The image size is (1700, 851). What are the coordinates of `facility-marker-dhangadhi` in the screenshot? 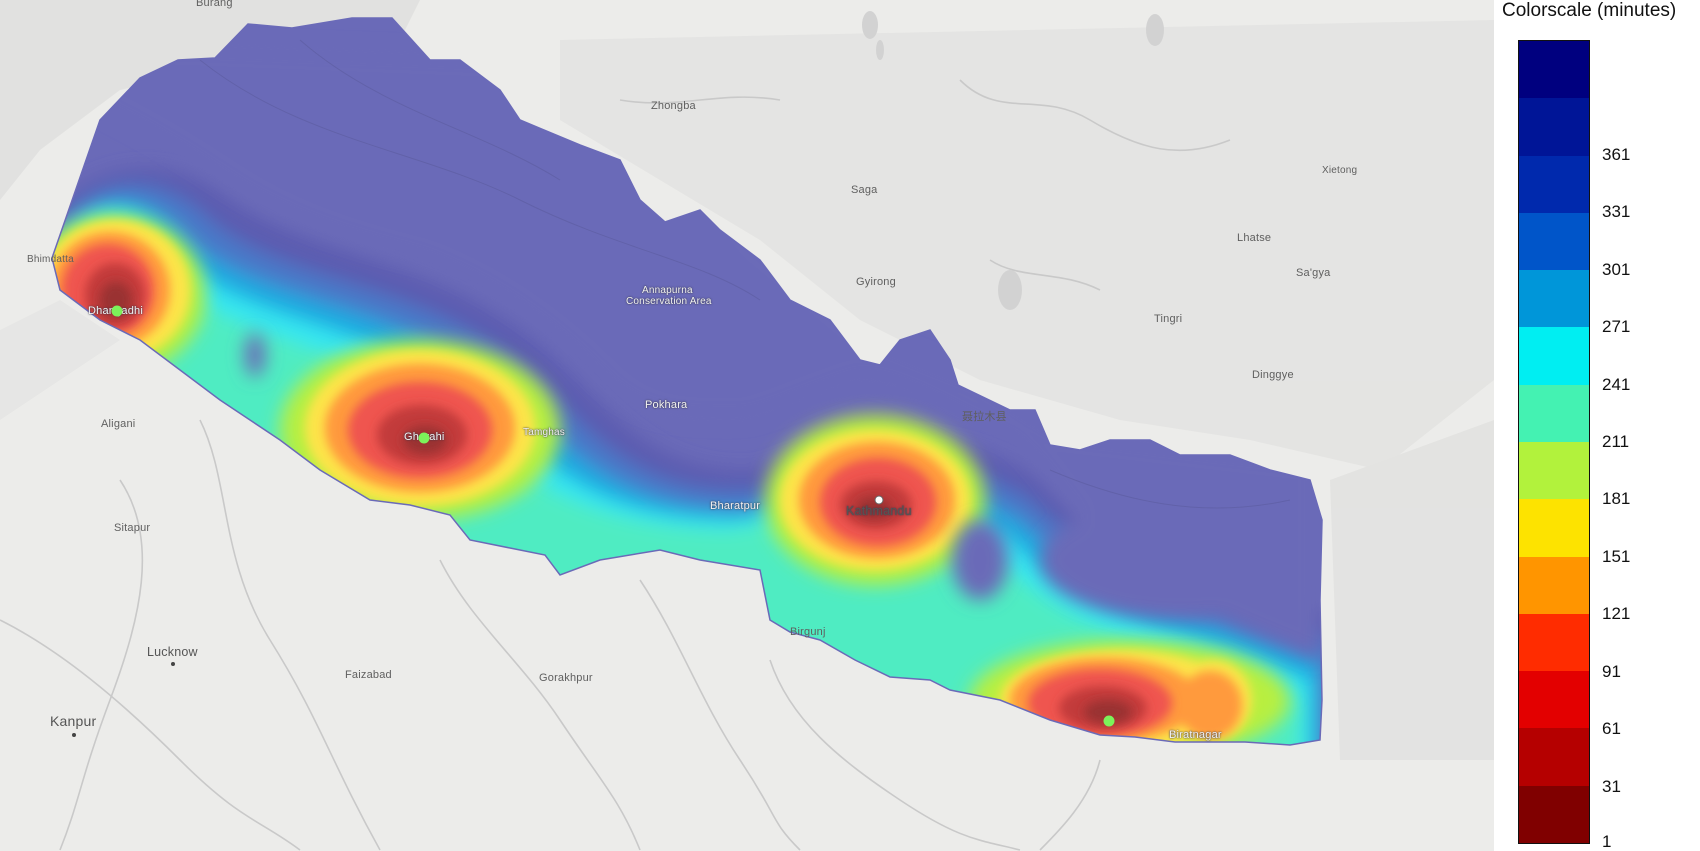 It's located at (117, 311).